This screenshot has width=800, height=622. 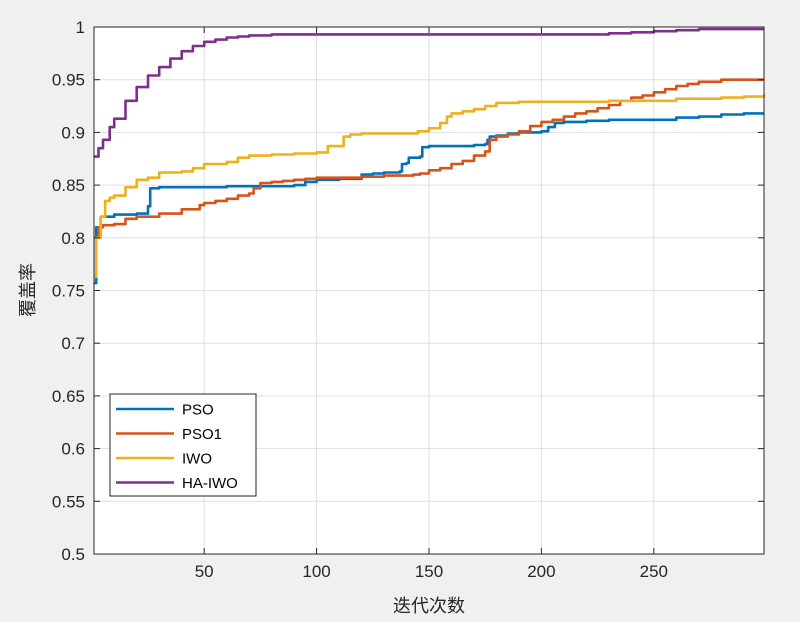 I want to click on x-tick-label: 100, so click(x=316, y=571).